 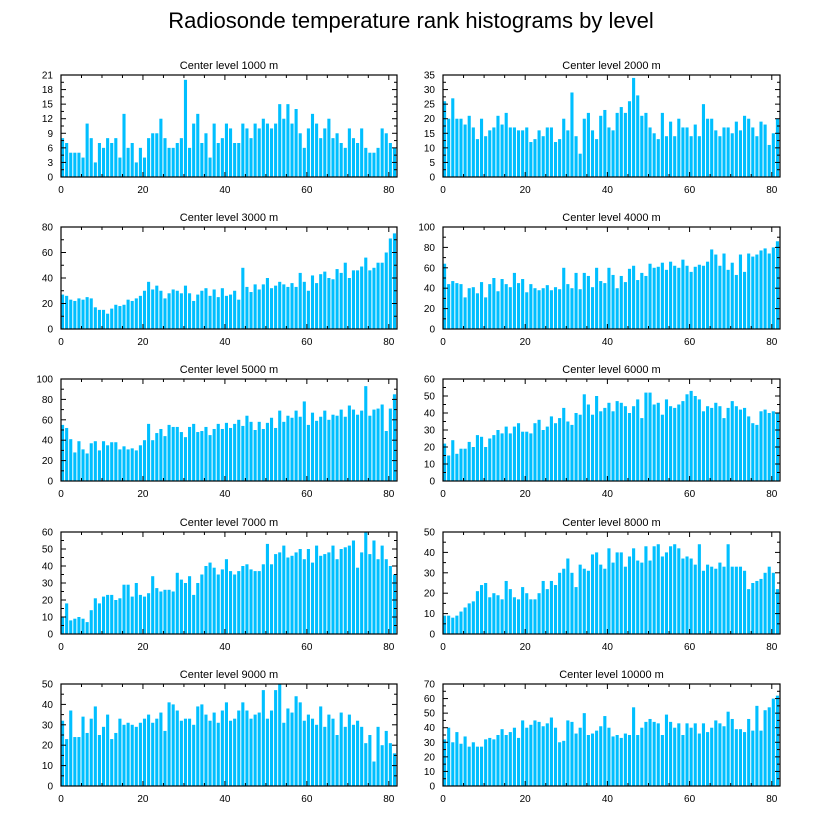 I want to click on y-tick-label: 0, so click(x=432, y=330).